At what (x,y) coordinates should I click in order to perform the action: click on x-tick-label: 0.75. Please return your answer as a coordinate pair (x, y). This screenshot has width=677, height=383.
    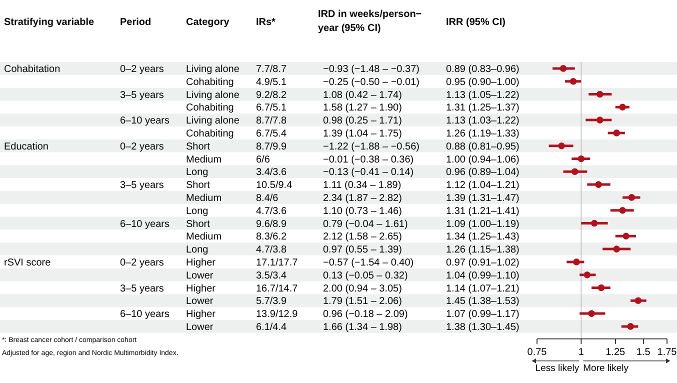
    Looking at the image, I should click on (537, 352).